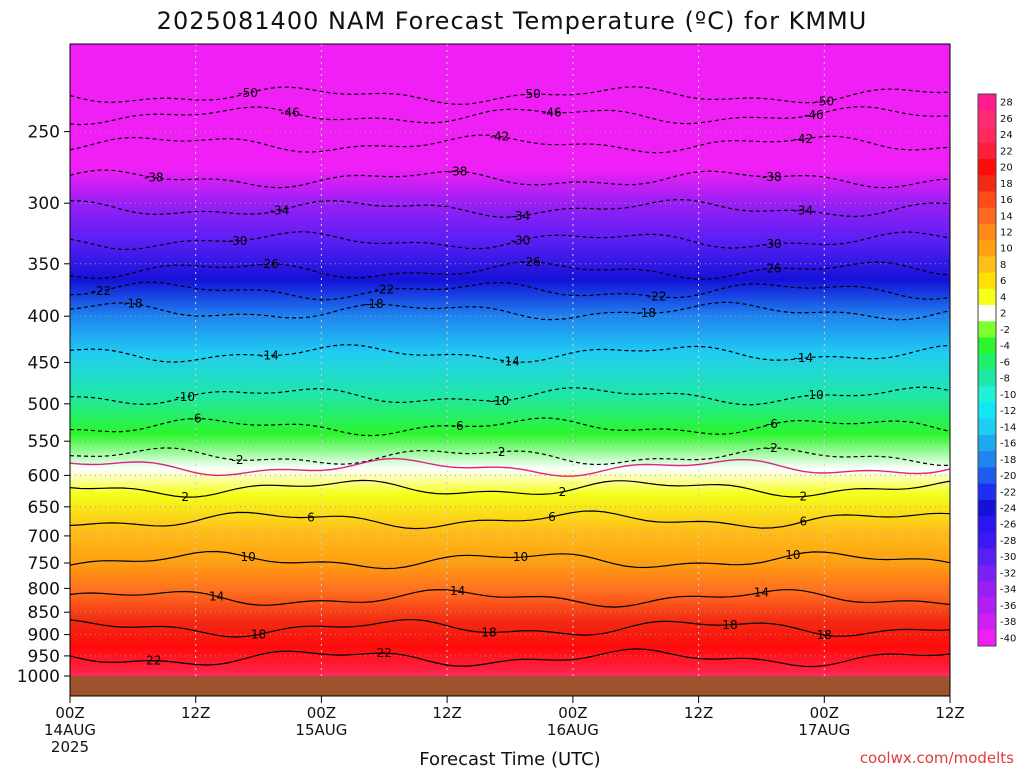 This screenshot has height=768, width=1024. What do you see at coordinates (1008, 444) in the screenshot?
I see `colorbar-label: -16` at bounding box center [1008, 444].